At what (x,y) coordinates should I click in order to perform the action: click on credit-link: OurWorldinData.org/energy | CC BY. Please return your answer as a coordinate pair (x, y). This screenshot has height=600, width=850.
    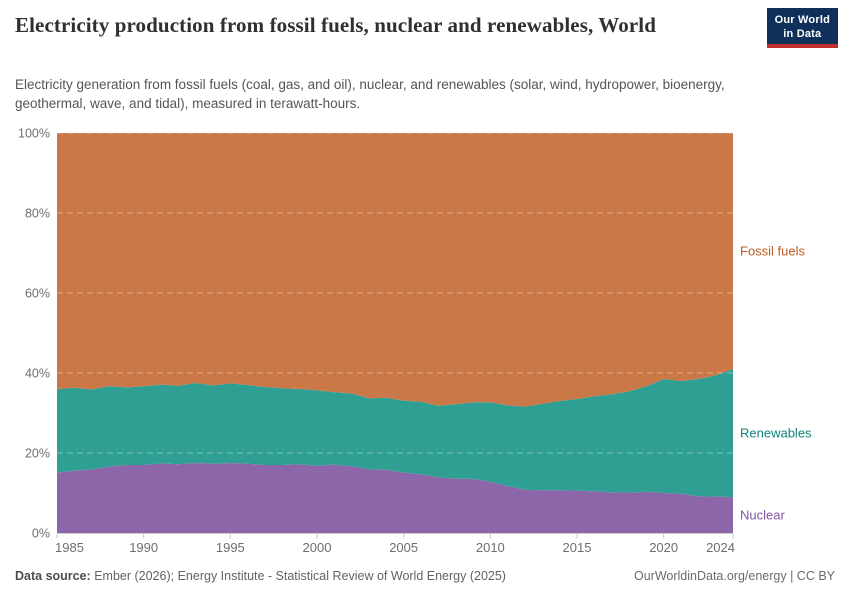
    Looking at the image, I should click on (734, 576).